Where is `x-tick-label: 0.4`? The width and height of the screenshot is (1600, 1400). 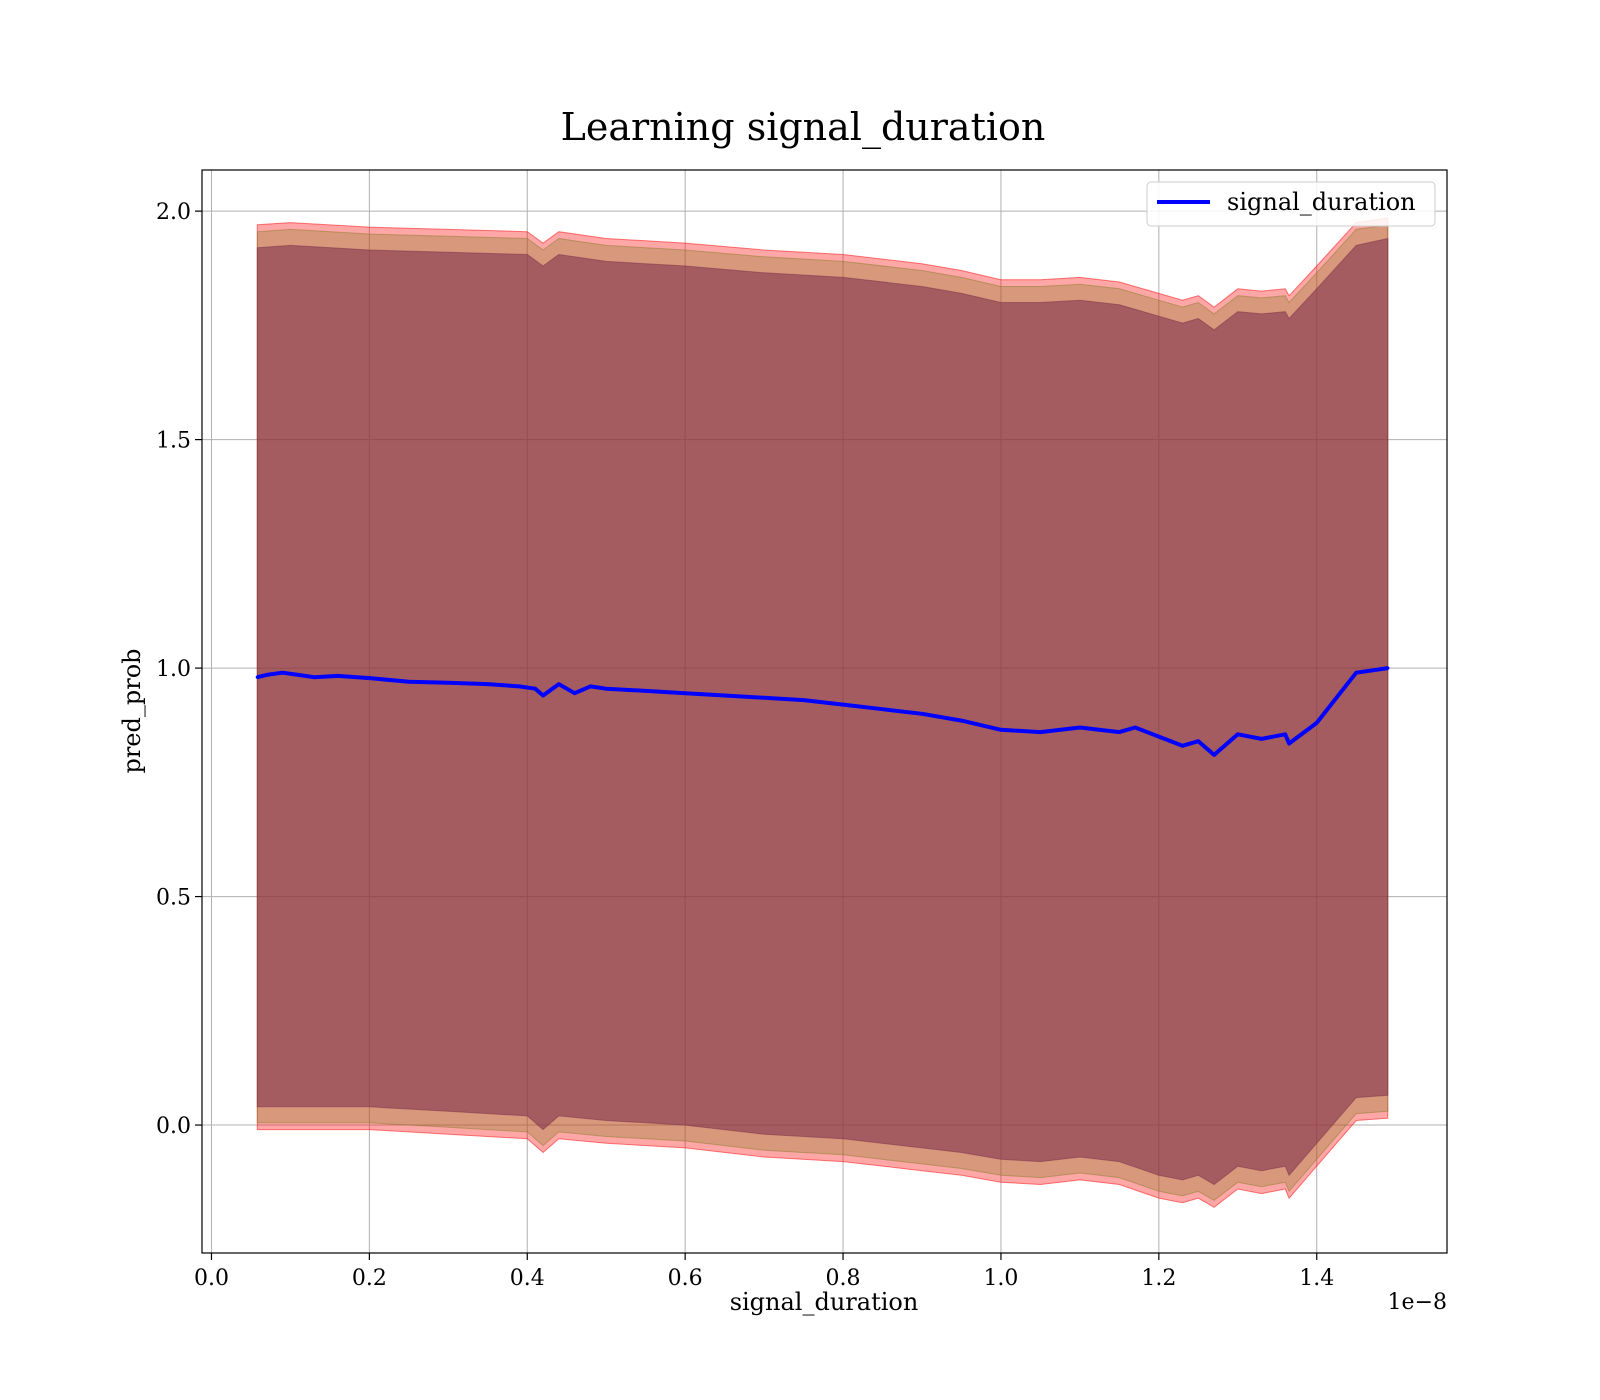 x-tick-label: 0.4 is located at coordinates (527, 1278).